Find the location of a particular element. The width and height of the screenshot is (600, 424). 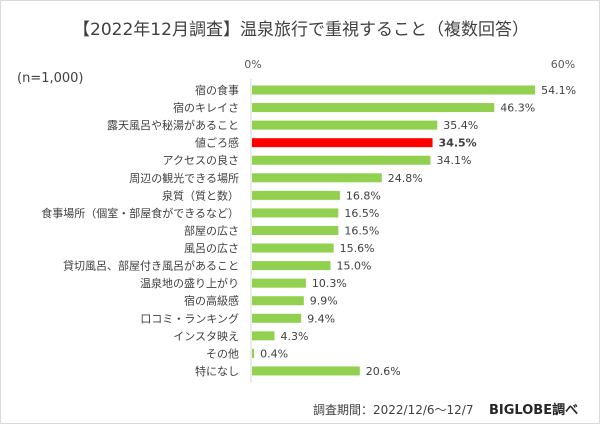

value-label: 10.3% is located at coordinates (329, 283).